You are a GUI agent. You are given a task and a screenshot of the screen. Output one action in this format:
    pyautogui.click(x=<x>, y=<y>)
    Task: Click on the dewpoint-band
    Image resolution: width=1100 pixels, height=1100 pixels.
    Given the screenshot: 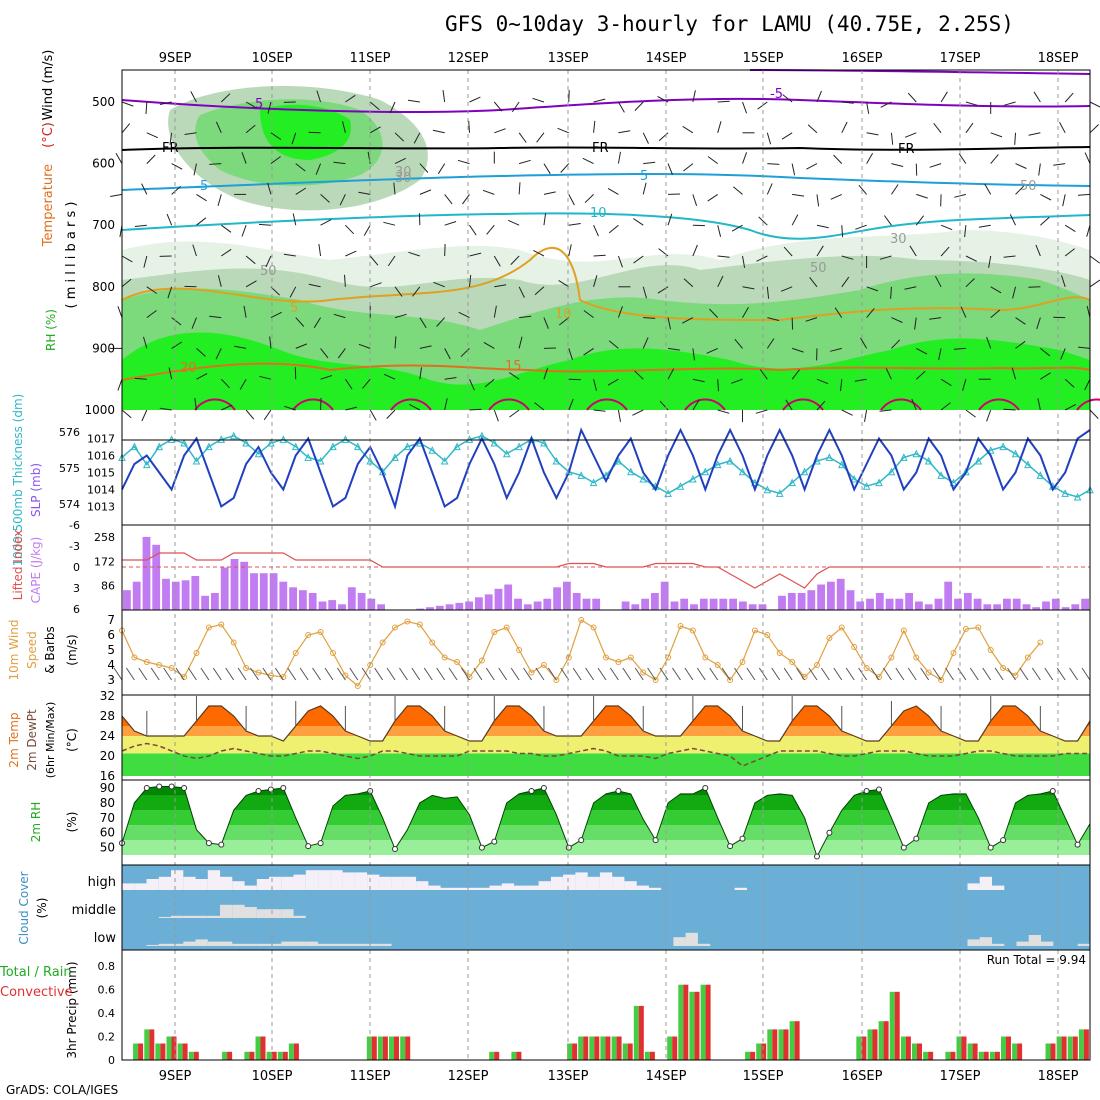 What is the action you would take?
    pyautogui.click(x=606, y=764)
    